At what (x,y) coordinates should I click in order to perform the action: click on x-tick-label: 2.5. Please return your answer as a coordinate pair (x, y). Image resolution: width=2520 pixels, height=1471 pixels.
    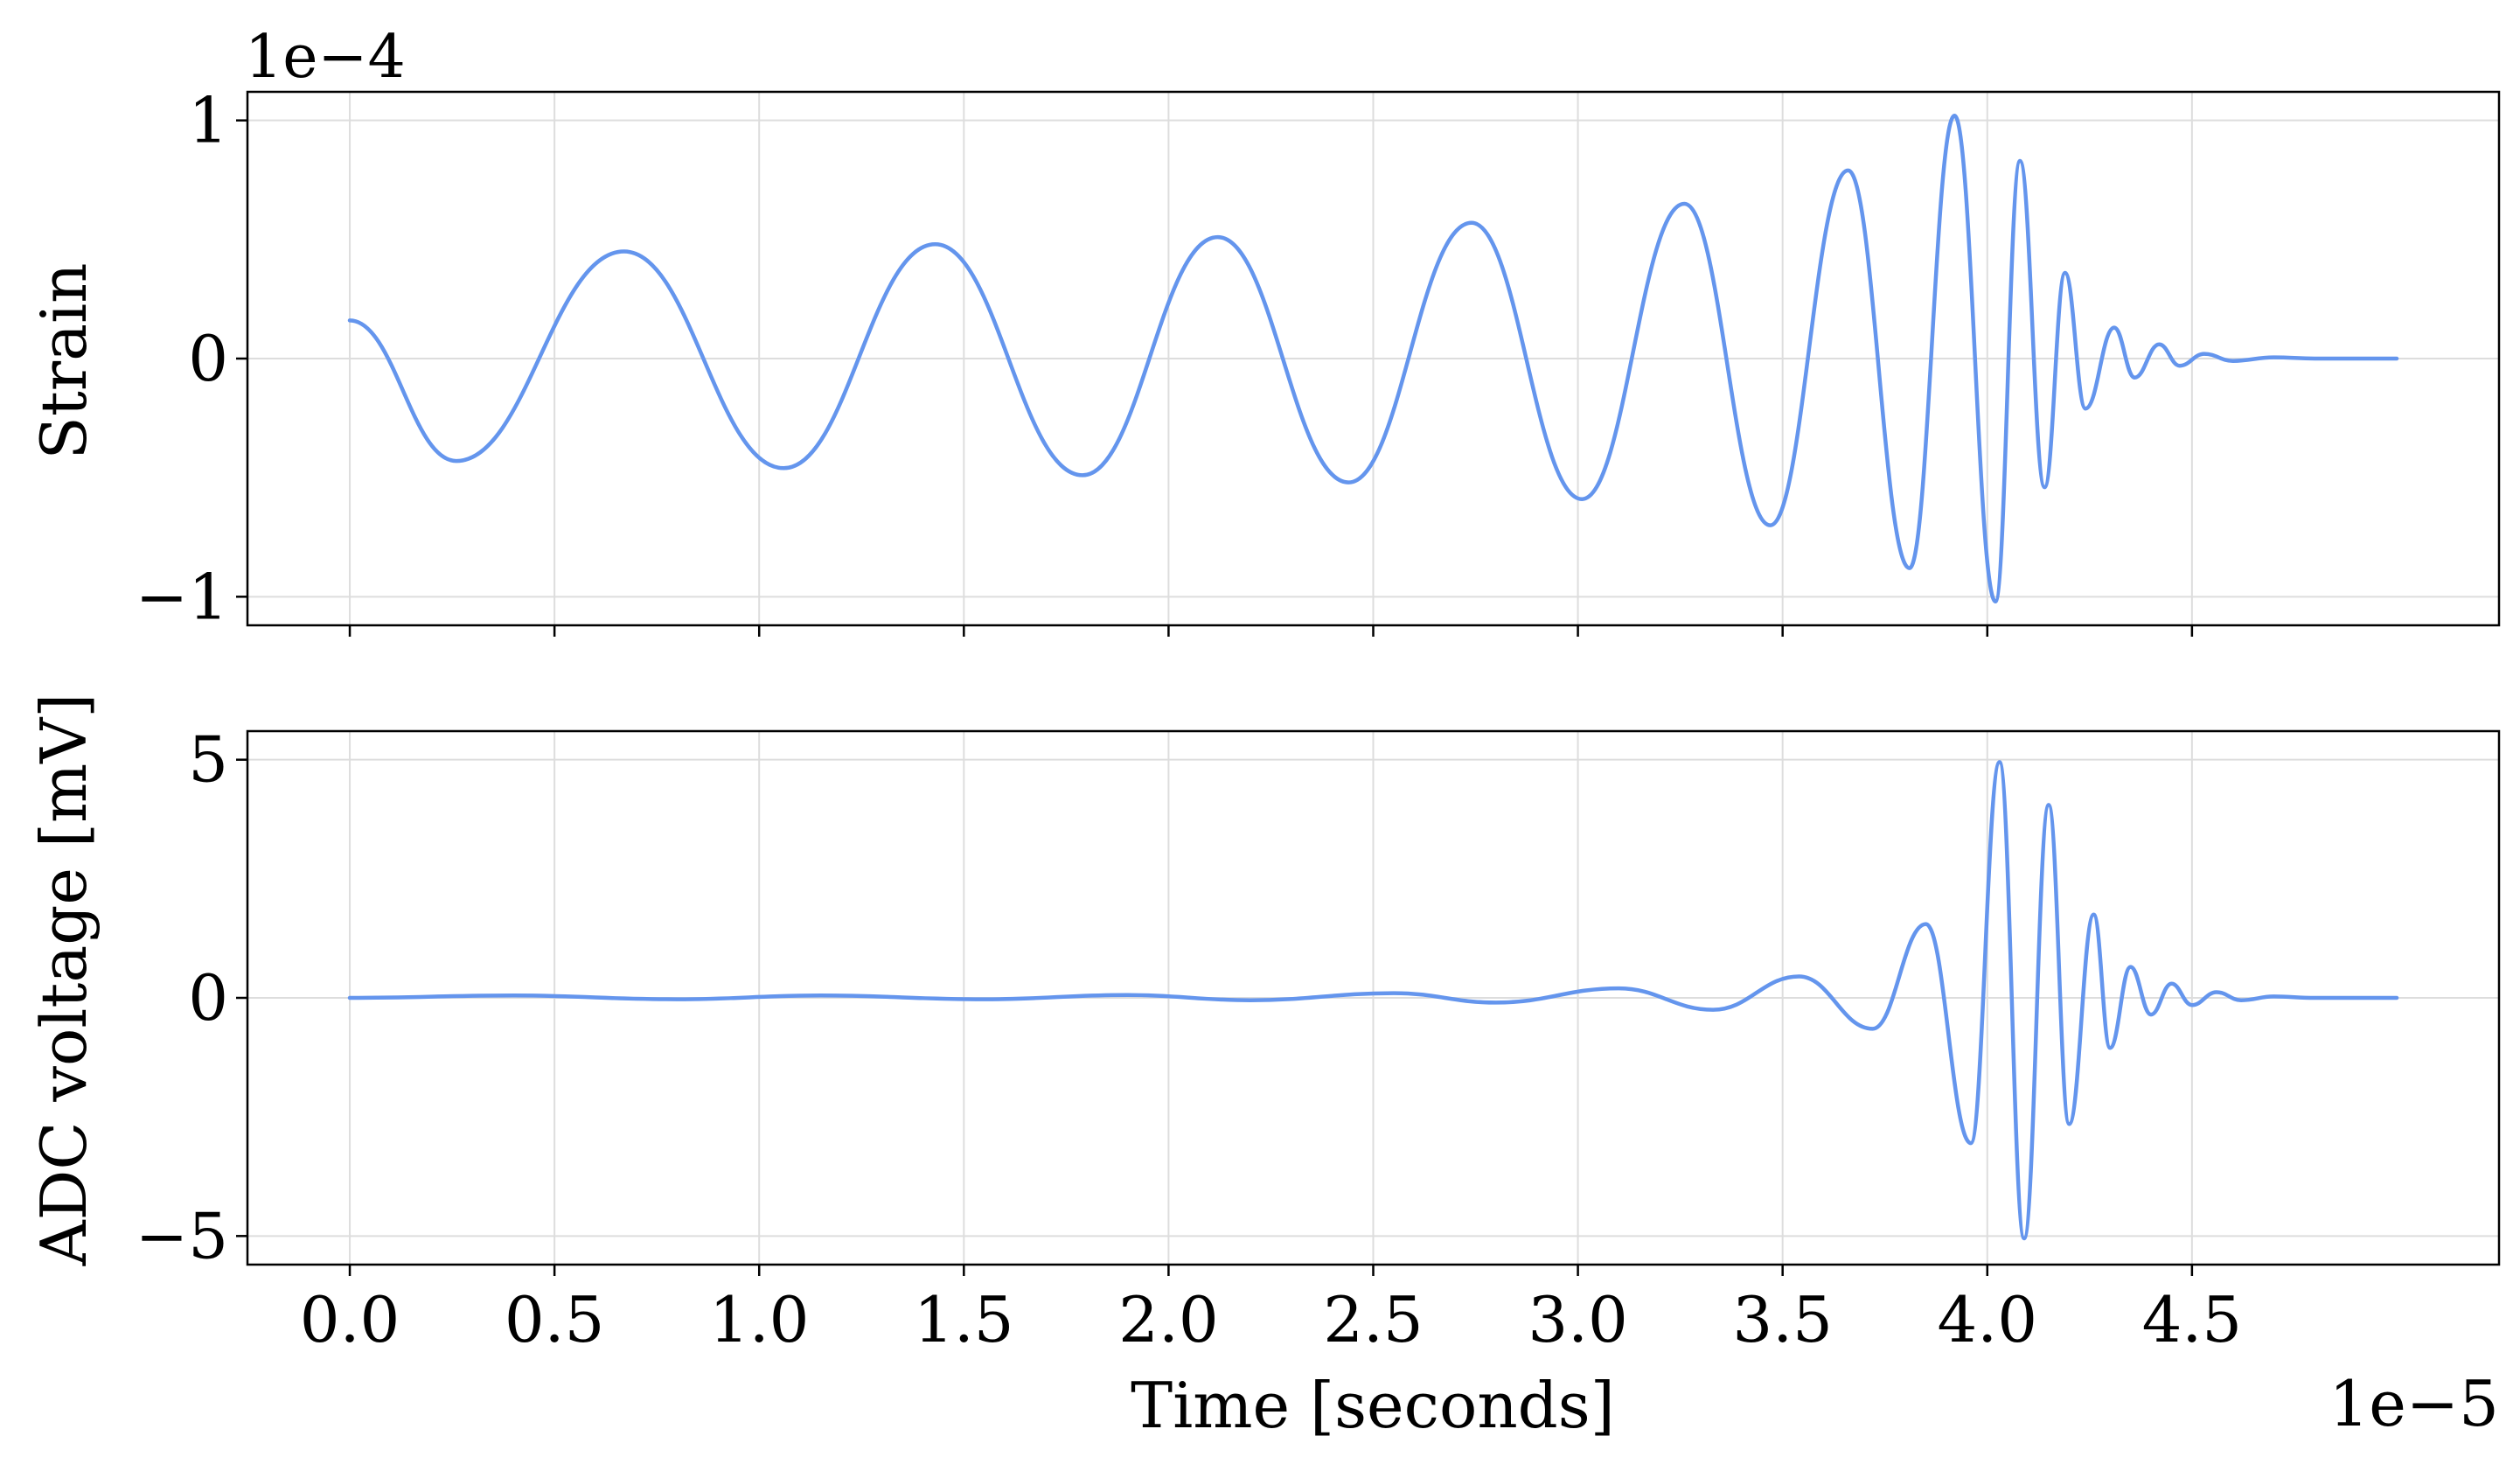
    Looking at the image, I should click on (1373, 1320).